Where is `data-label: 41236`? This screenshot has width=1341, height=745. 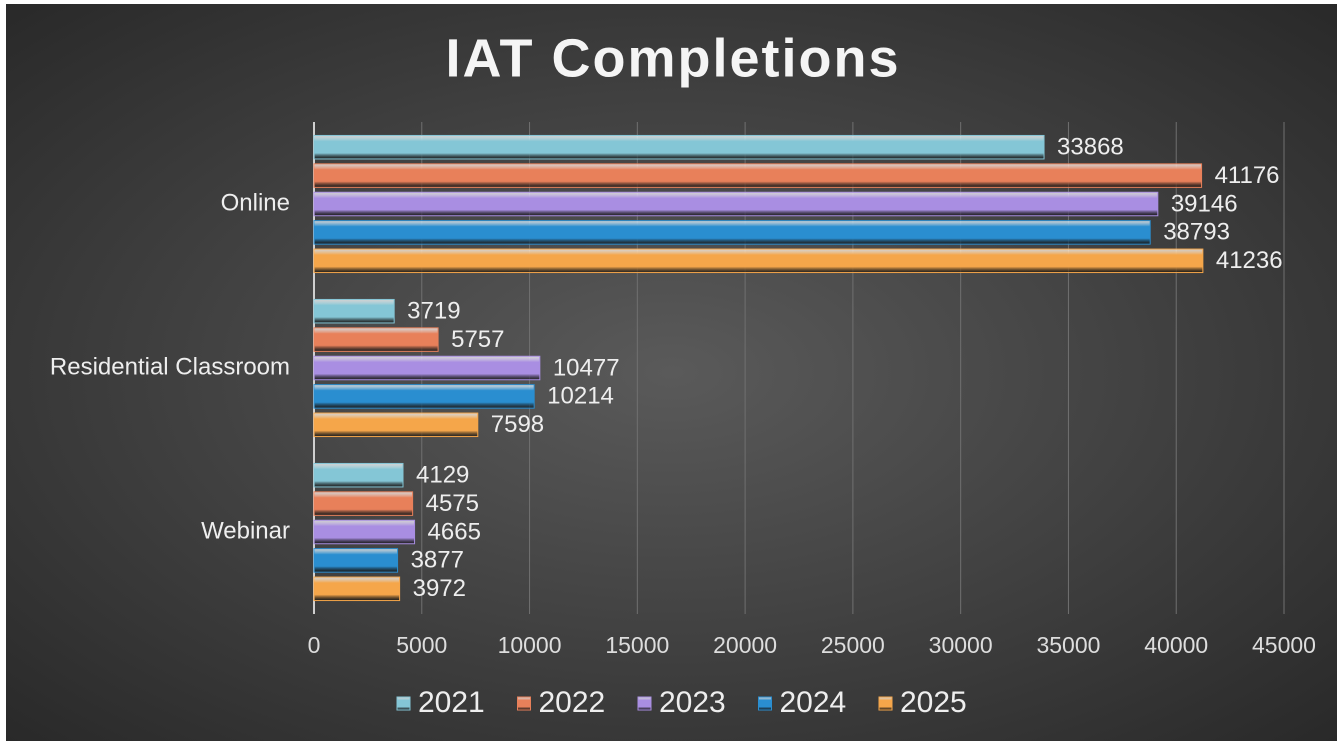
data-label: 41236 is located at coordinates (1249, 260).